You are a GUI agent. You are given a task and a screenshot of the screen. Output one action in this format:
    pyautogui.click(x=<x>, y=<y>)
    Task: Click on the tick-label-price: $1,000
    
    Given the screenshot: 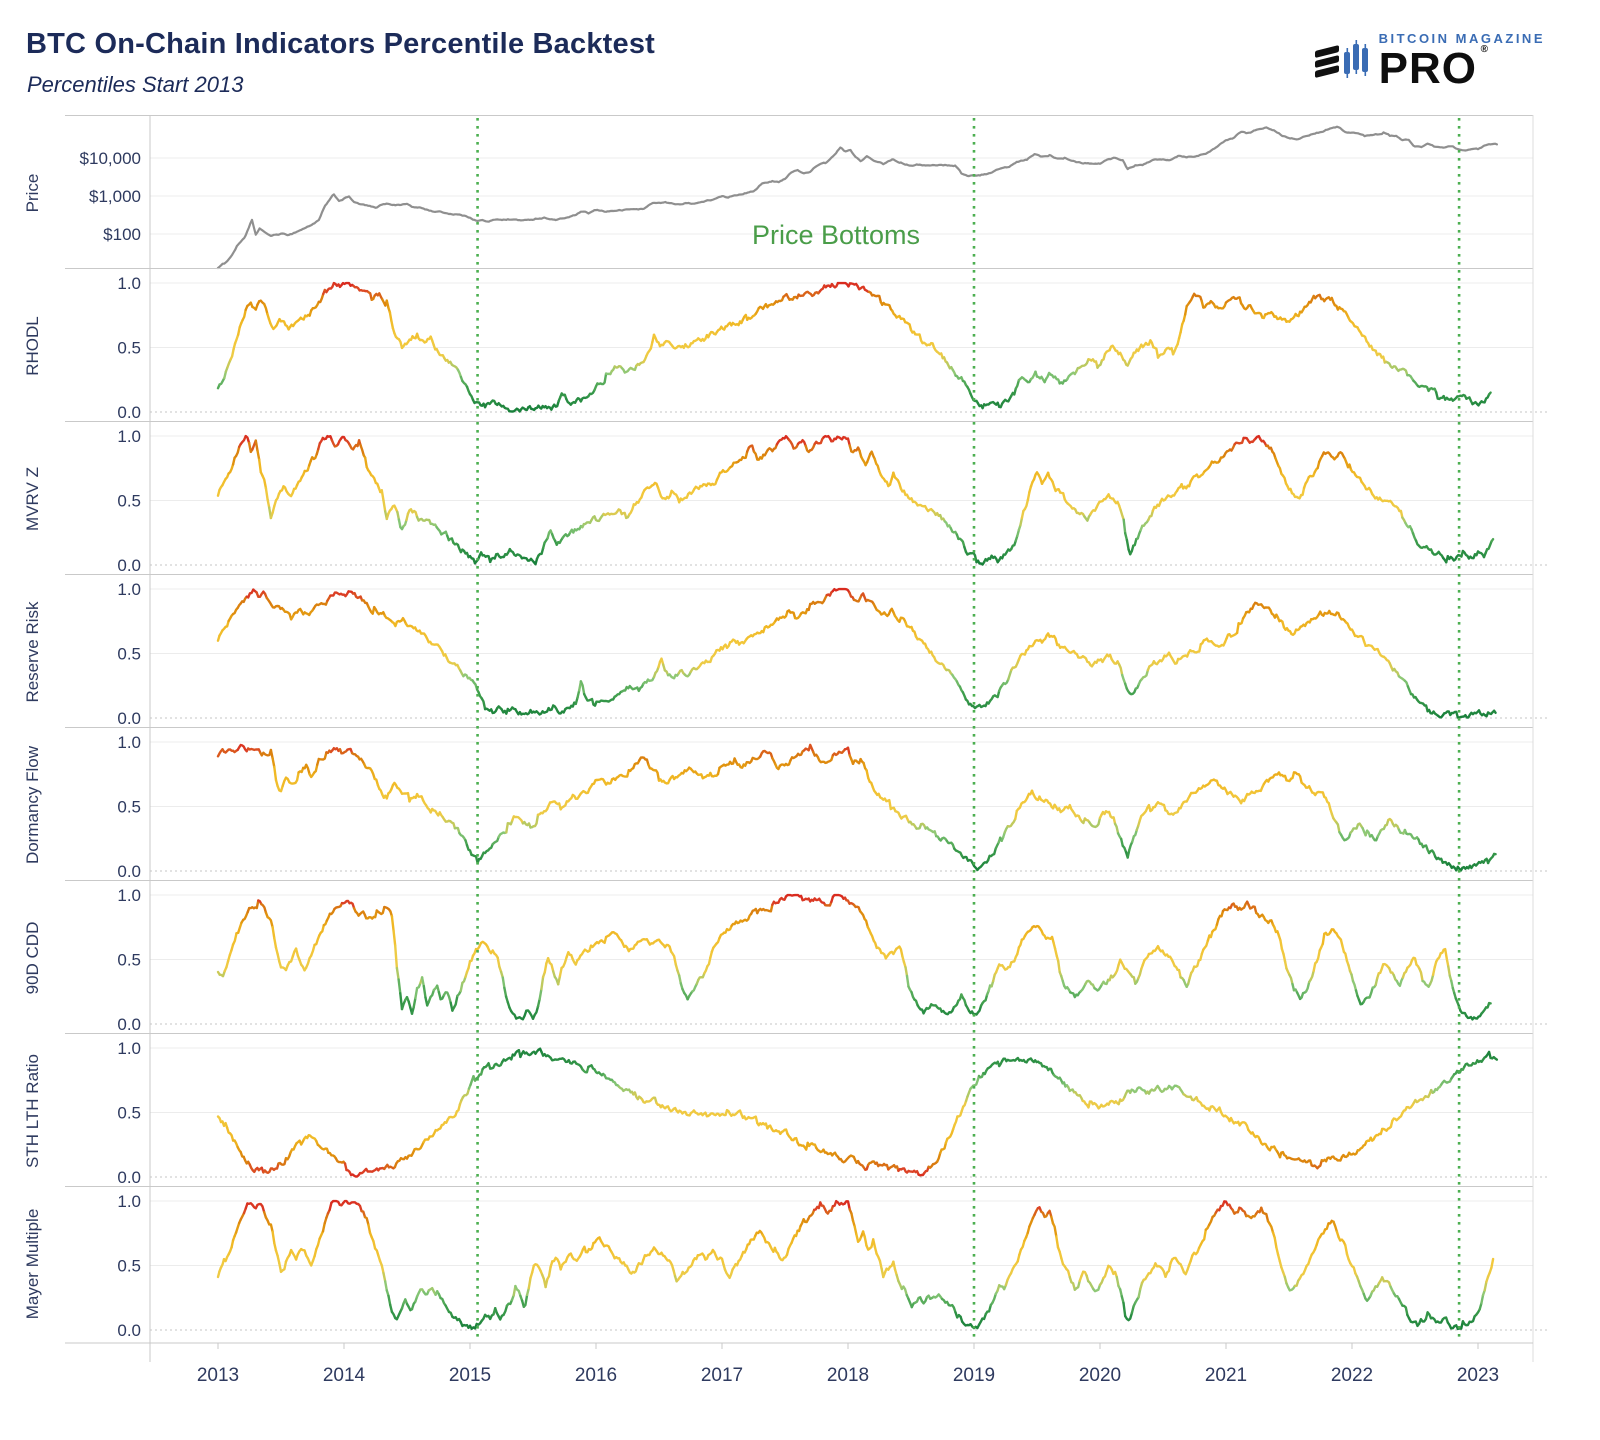 What is the action you would take?
    pyautogui.click(x=115, y=196)
    